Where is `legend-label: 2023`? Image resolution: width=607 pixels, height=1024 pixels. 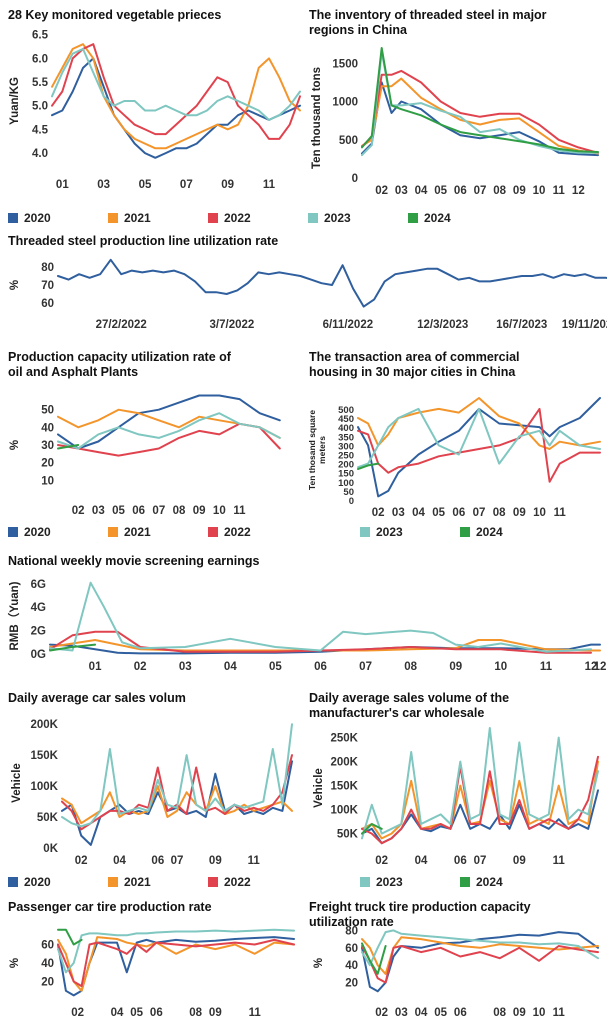 legend-label: 2023 is located at coordinates (337, 218).